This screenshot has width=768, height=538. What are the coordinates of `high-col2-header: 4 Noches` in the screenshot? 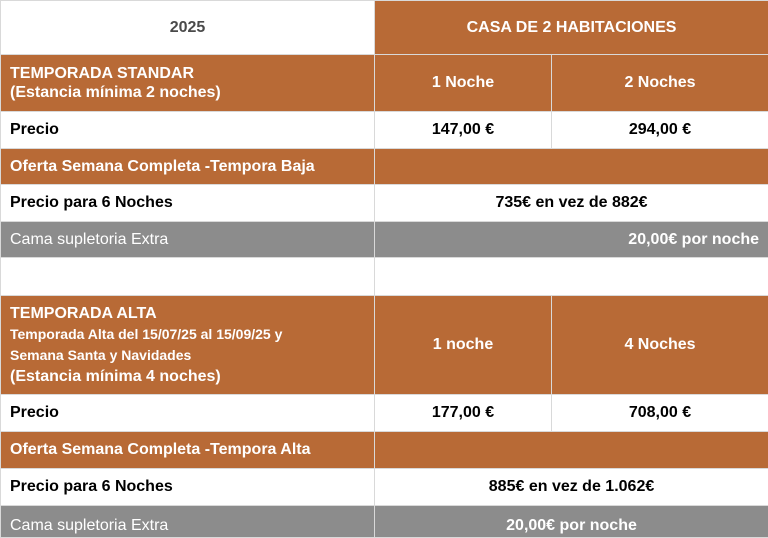 It's located at (660, 345).